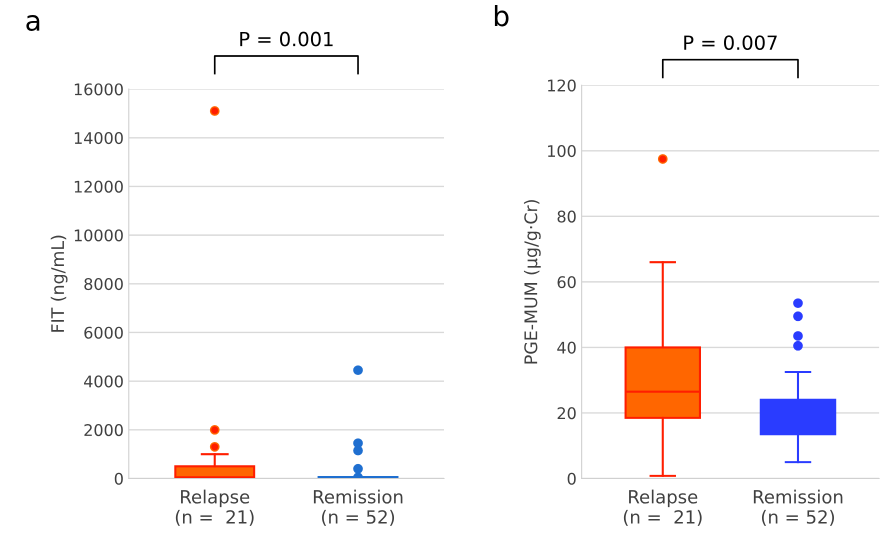 The height and width of the screenshot is (550, 888). What do you see at coordinates (567, 282) in the screenshot?
I see `y-tick-label: 60` at bounding box center [567, 282].